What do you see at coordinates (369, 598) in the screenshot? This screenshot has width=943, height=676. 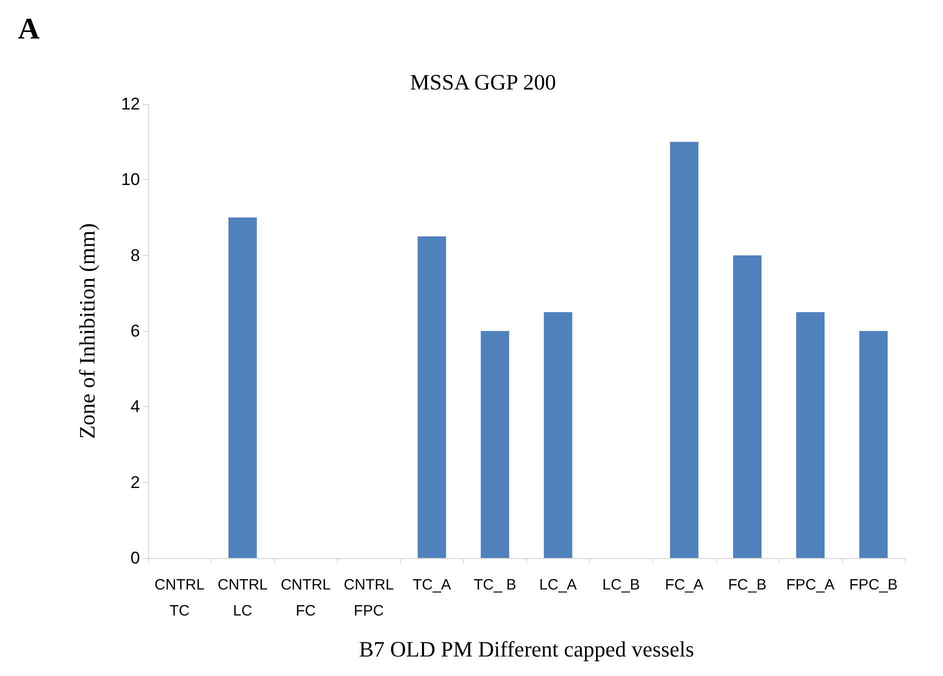 I see `x-tick-label: CNTRL FPC` at bounding box center [369, 598].